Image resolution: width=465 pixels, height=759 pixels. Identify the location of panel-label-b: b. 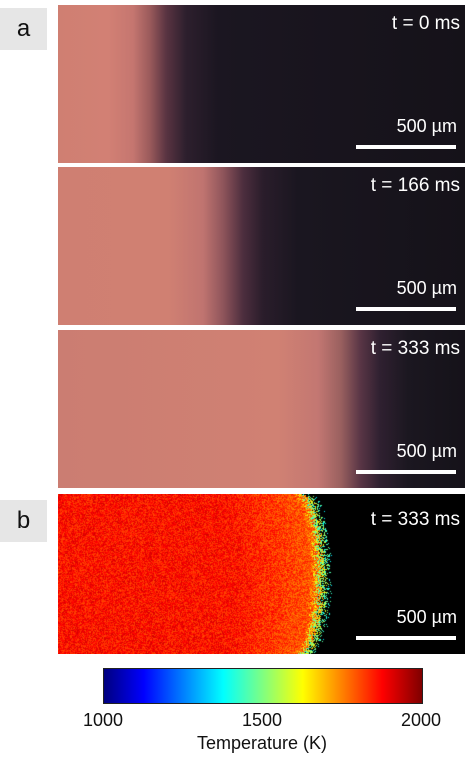
(23, 521).